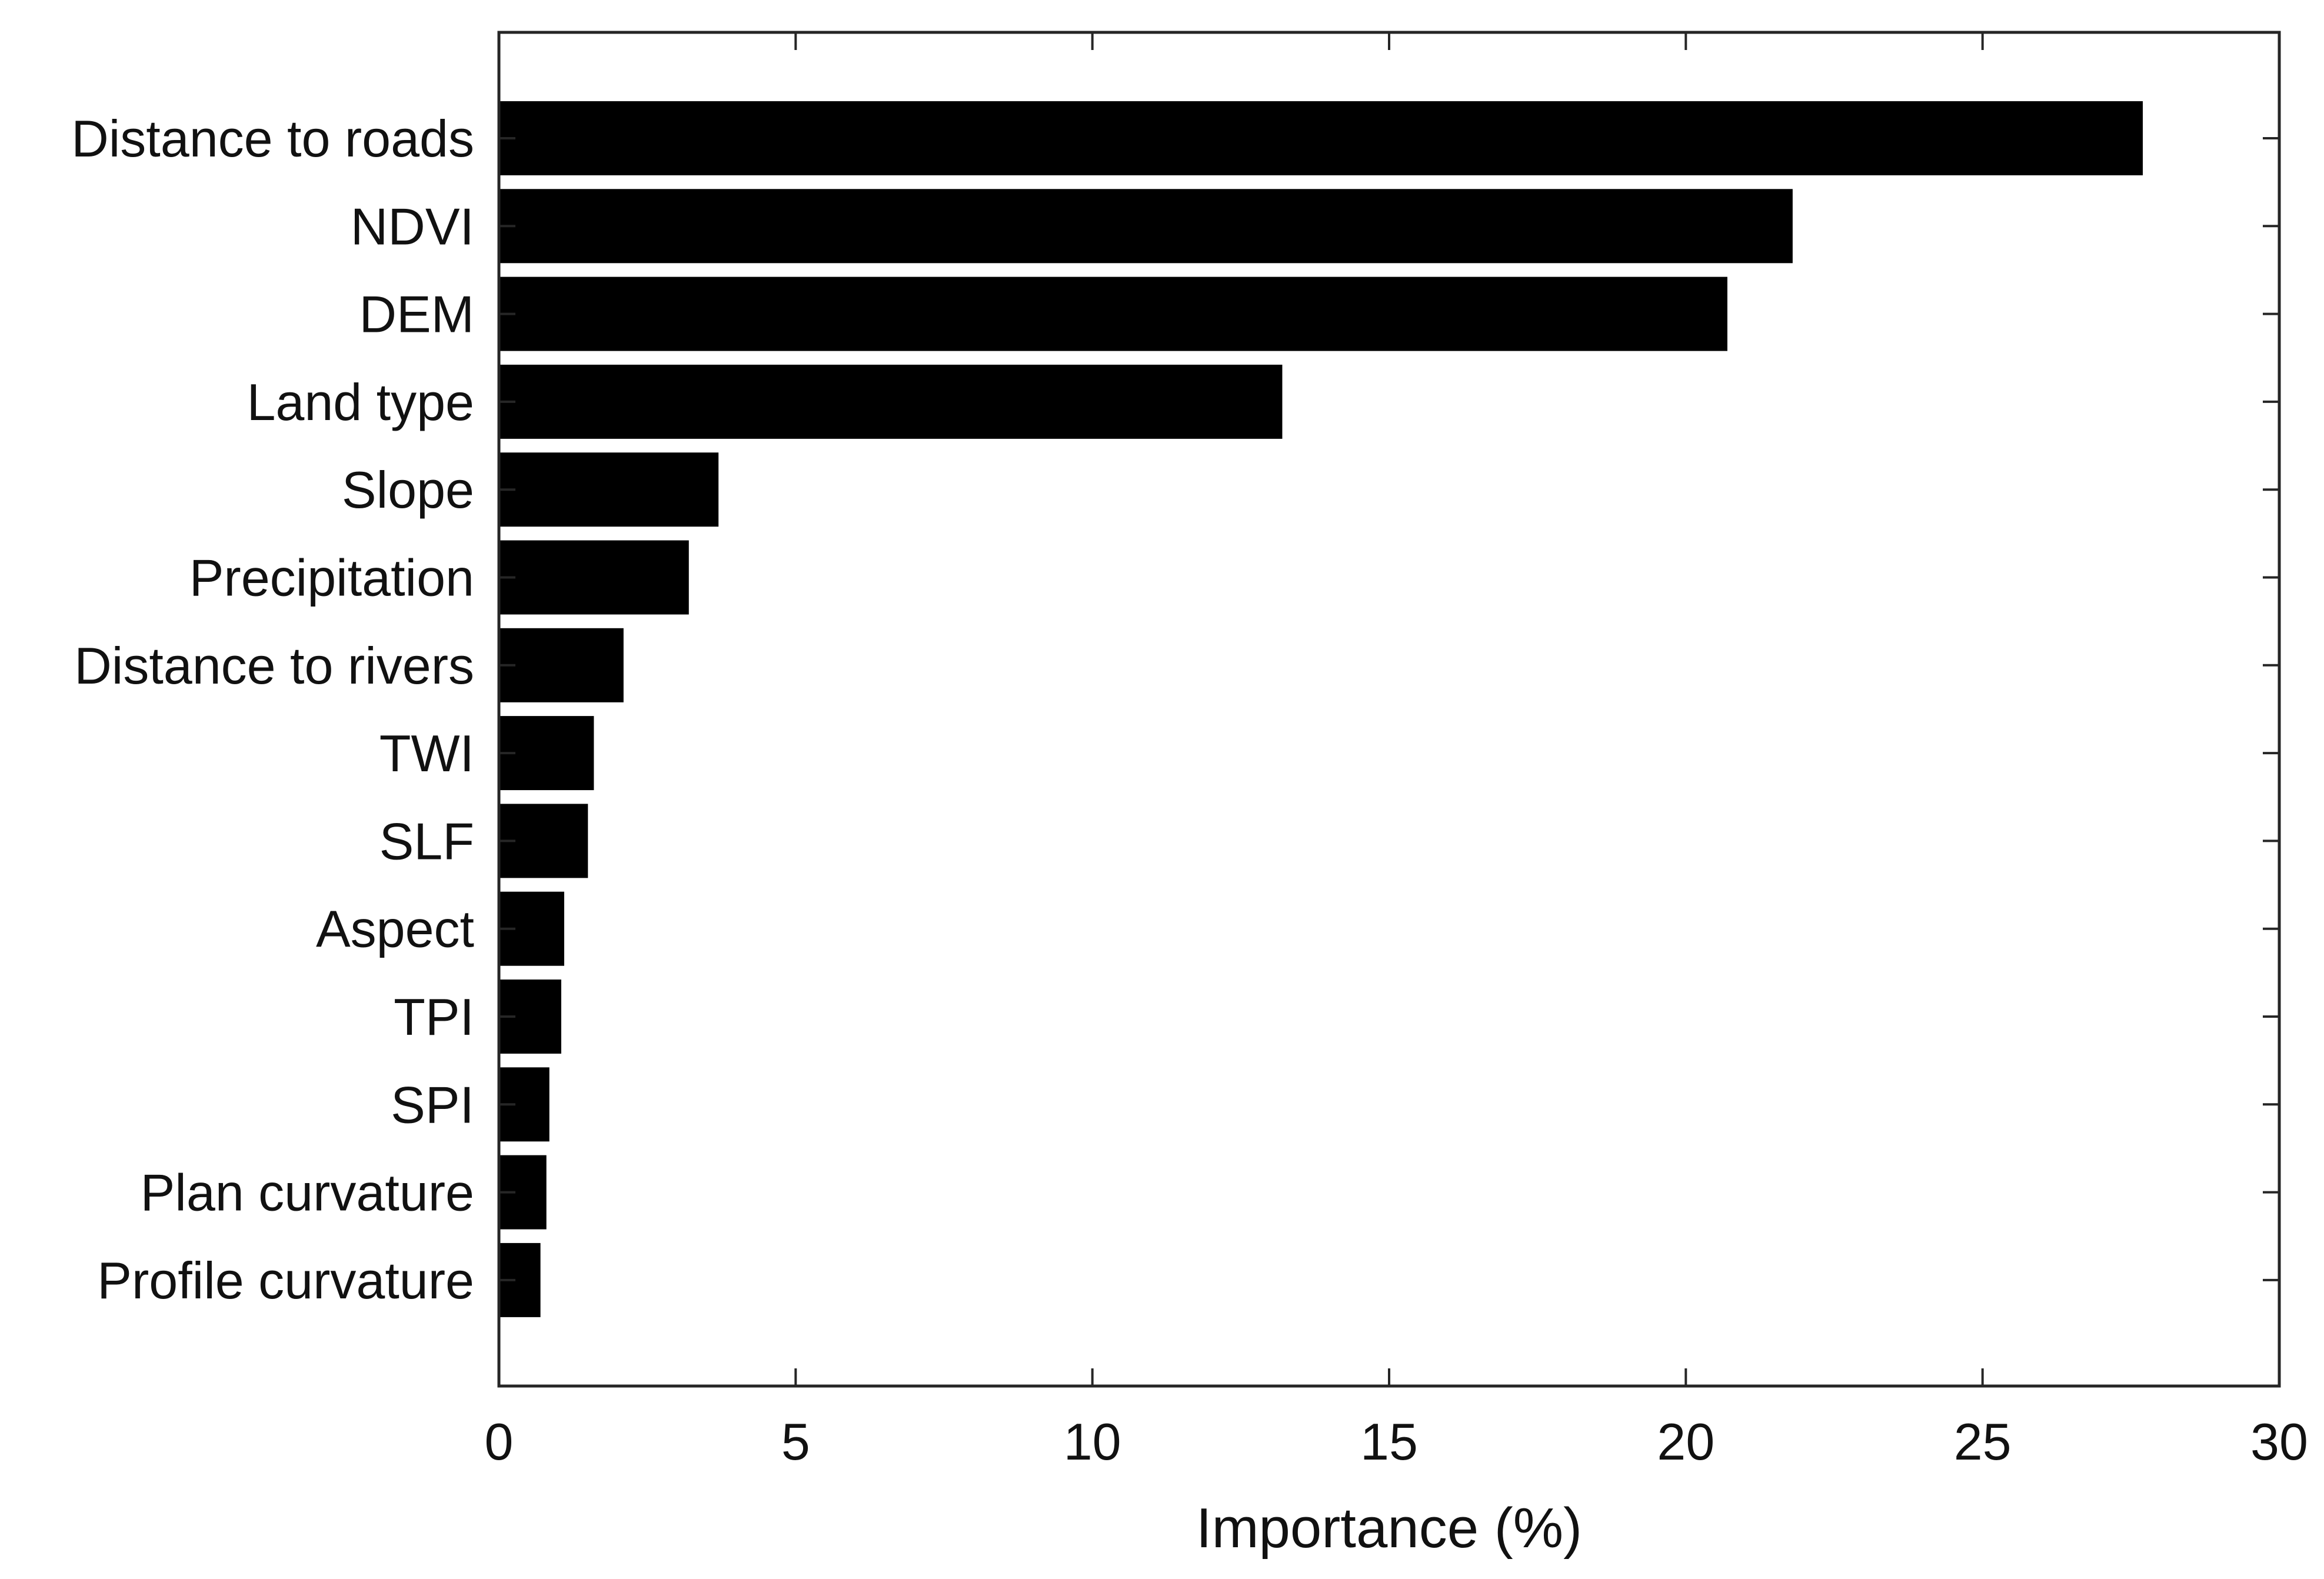 This screenshot has width=2324, height=1579. What do you see at coordinates (1389, 1442) in the screenshot?
I see `x-tick-label: 15` at bounding box center [1389, 1442].